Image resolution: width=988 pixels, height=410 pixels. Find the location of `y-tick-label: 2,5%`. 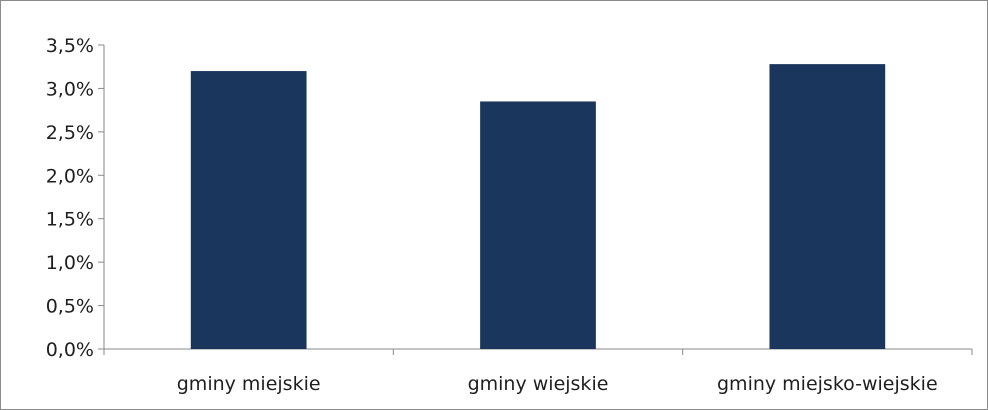

y-tick-label: 2,5% is located at coordinates (70, 133).